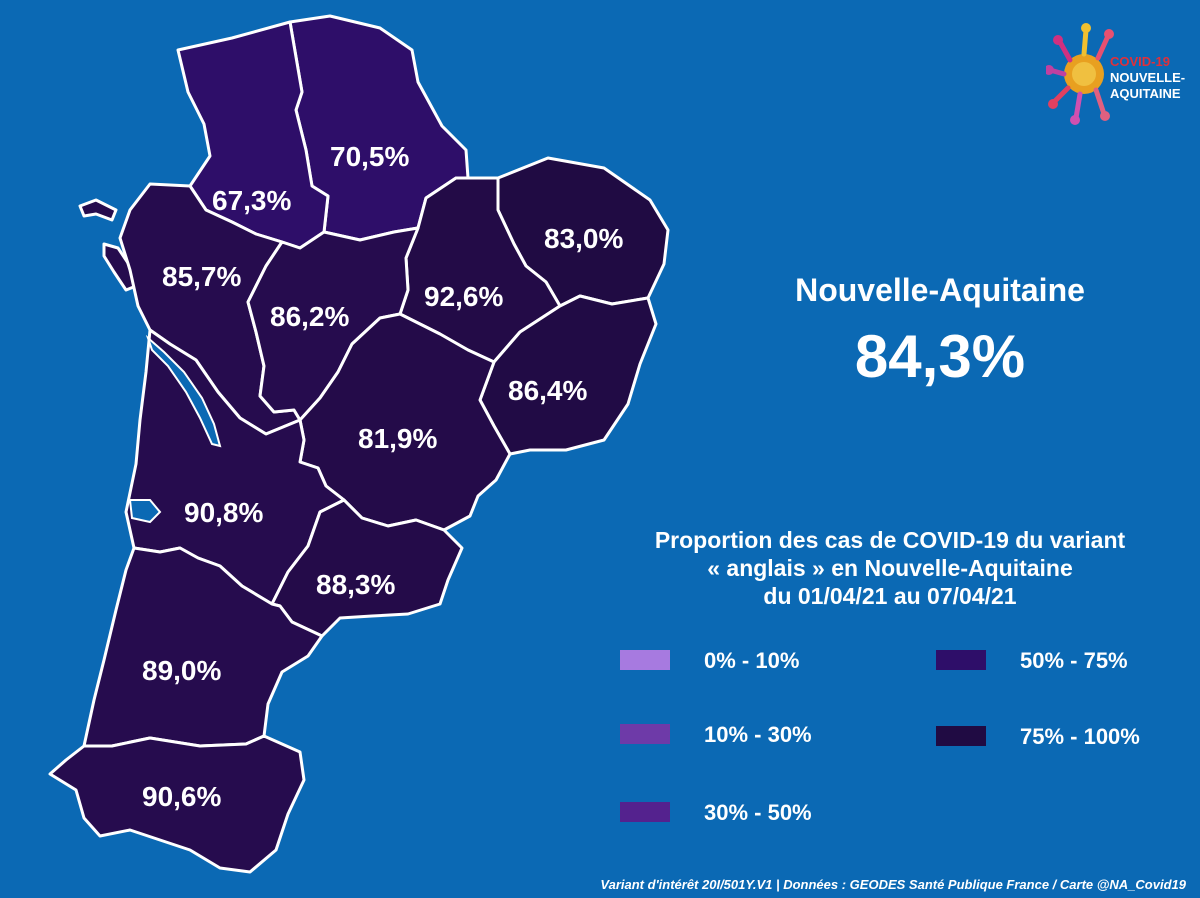  What do you see at coordinates (758, 812) in the screenshot?
I see `legend-label: 30% - 50%` at bounding box center [758, 812].